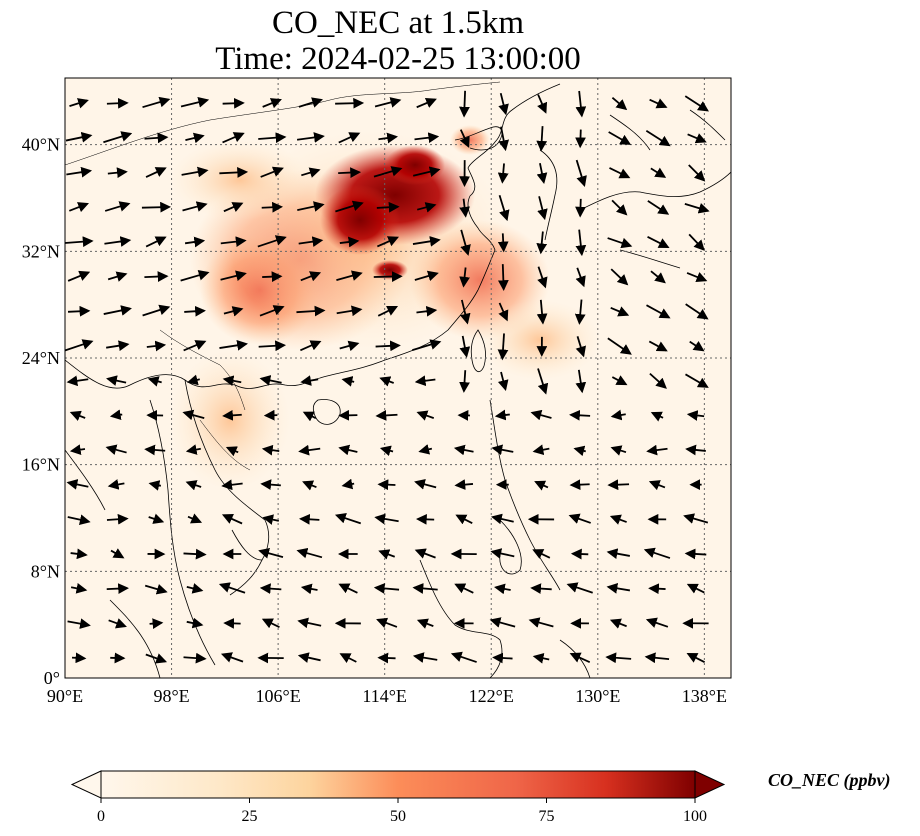  Describe the element at coordinates (710, 784) in the screenshot. I see `colorbar-max-extend` at that location.